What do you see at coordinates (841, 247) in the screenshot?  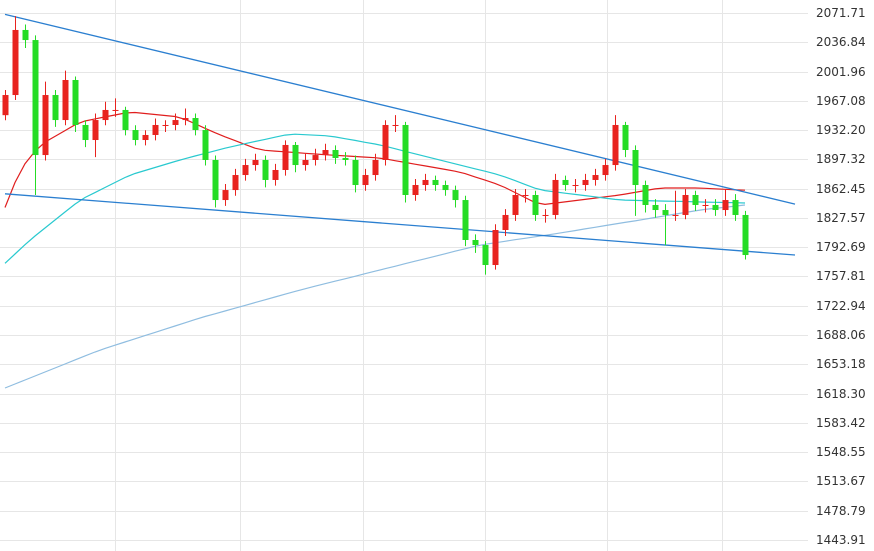 I see `y-tick-label: 1792.69` at bounding box center [841, 247].